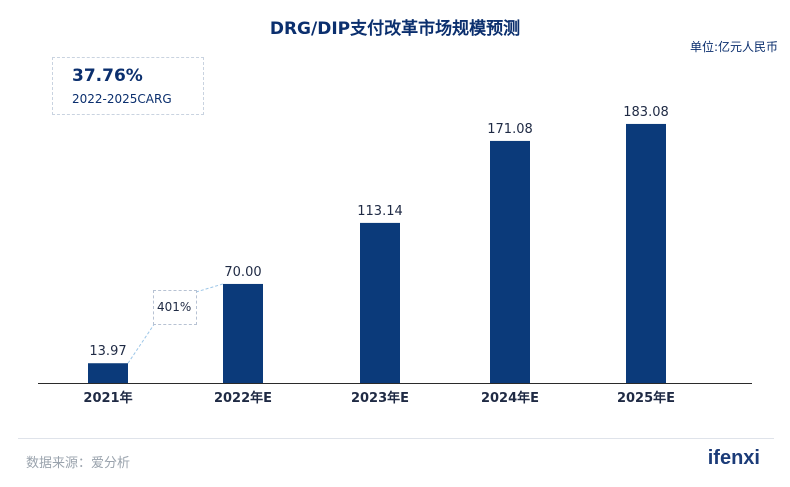 The image size is (790, 487). I want to click on connector-line-upper, so click(209, 288).